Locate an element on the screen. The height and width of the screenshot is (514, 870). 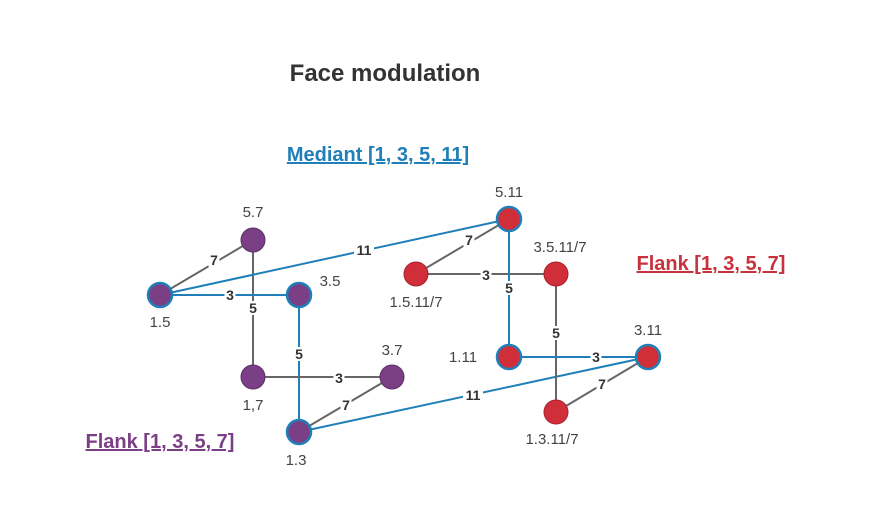
node-label-p17: 1,7 is located at coordinates (253, 405).